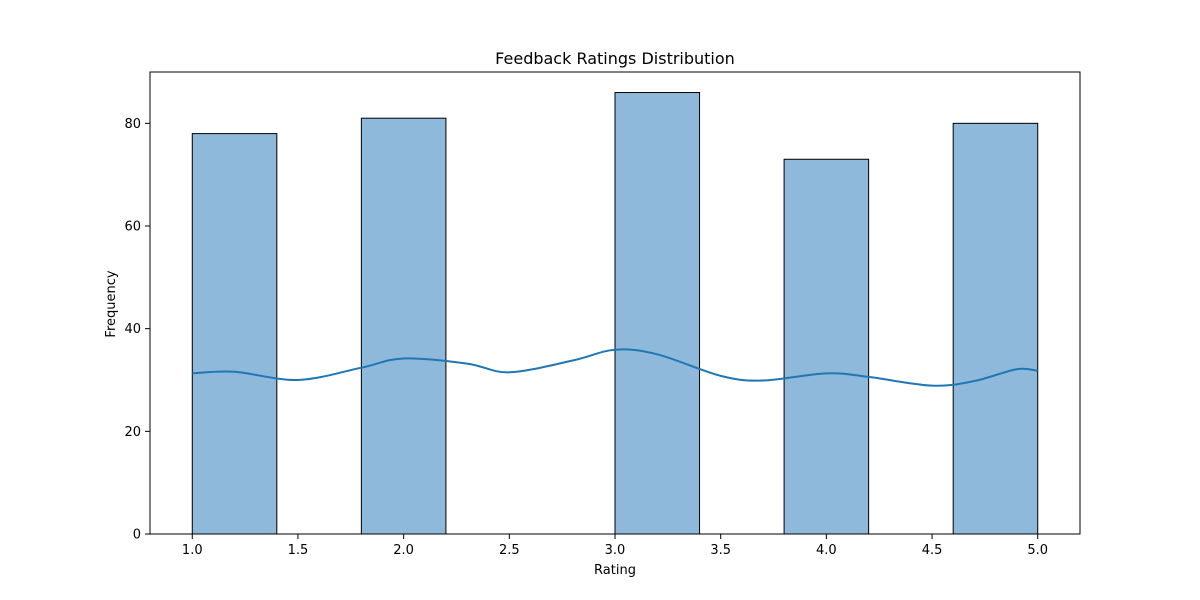  What do you see at coordinates (615, 570) in the screenshot?
I see `x-axis-label: Rating` at bounding box center [615, 570].